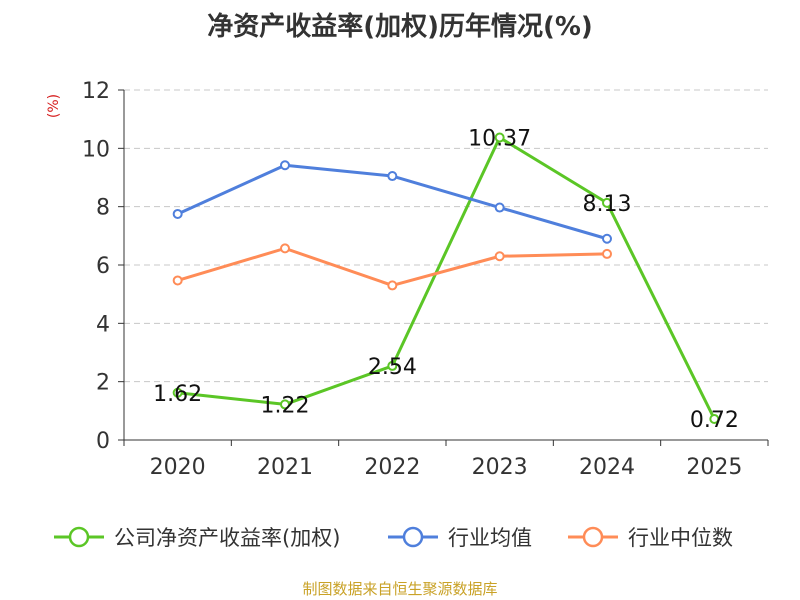 The height and width of the screenshot is (600, 800). What do you see at coordinates (607, 467) in the screenshot?
I see `x-tick-label-2024: 2024` at bounding box center [607, 467].